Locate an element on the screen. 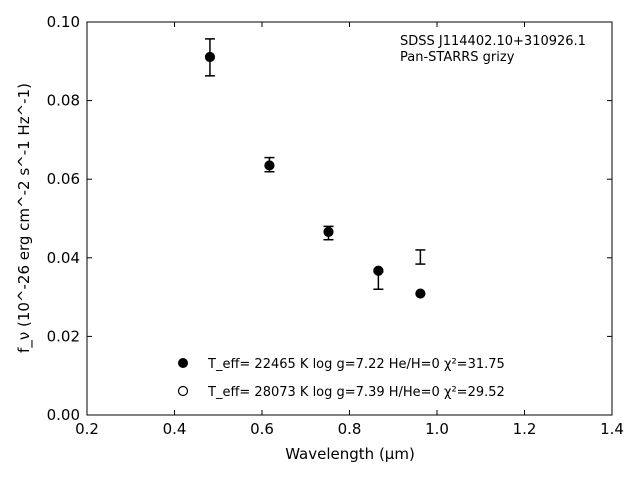 The height and width of the screenshot is (480, 640). x-tick-label: 0.4 is located at coordinates (175, 429).